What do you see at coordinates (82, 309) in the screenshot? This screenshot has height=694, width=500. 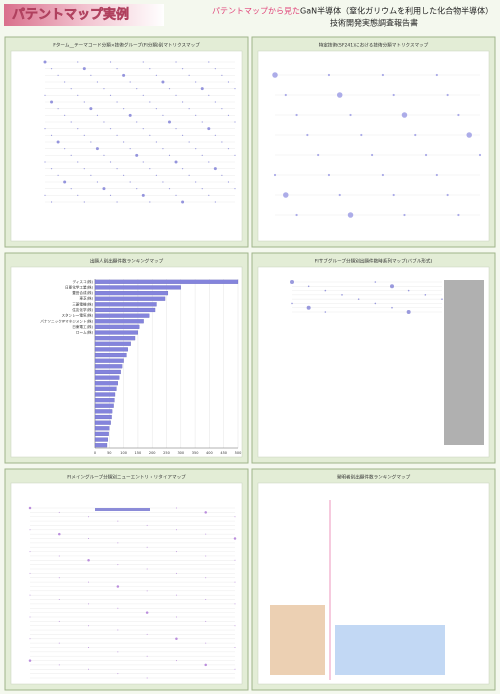 I see `y-tick-label: 住友化学(株)` at bounding box center [82, 309].